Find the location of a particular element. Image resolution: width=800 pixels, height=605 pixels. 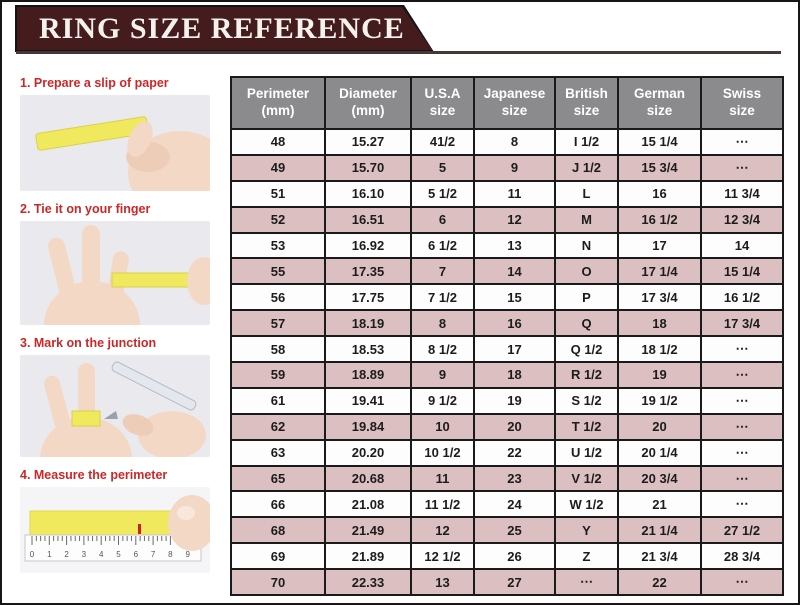

table-cell: 15.27 is located at coordinates (368, 142).